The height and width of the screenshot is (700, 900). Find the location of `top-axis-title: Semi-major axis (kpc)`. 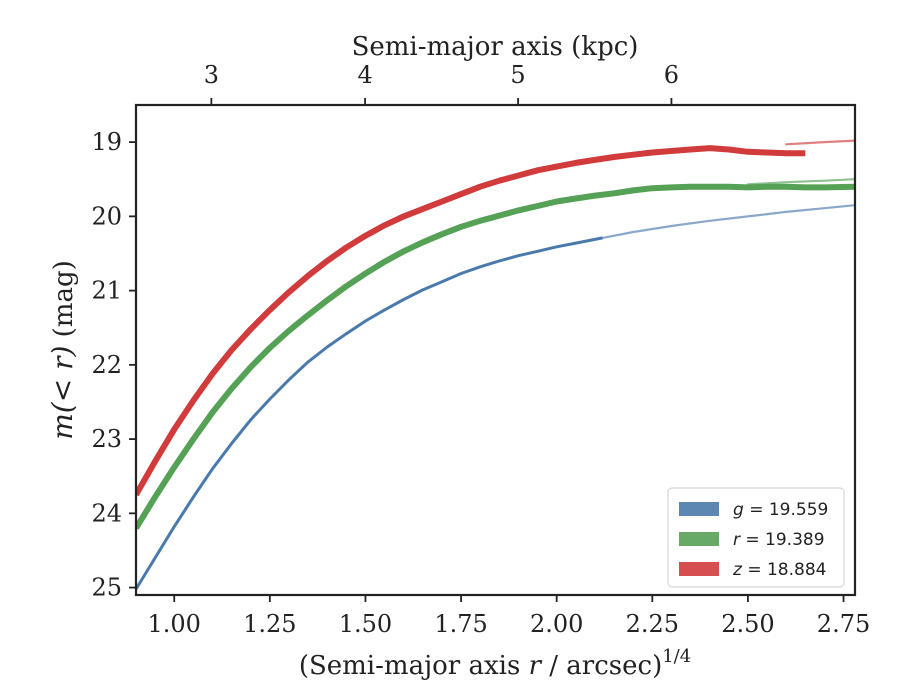

top-axis-title: Semi-major axis (kpc) is located at coordinates (495, 47).